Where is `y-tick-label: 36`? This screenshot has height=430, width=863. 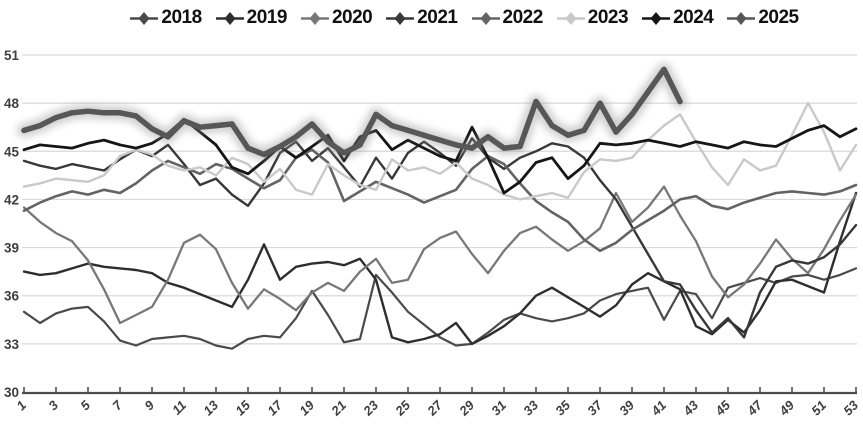
y-tick-label: 36 is located at coordinates (12, 296).